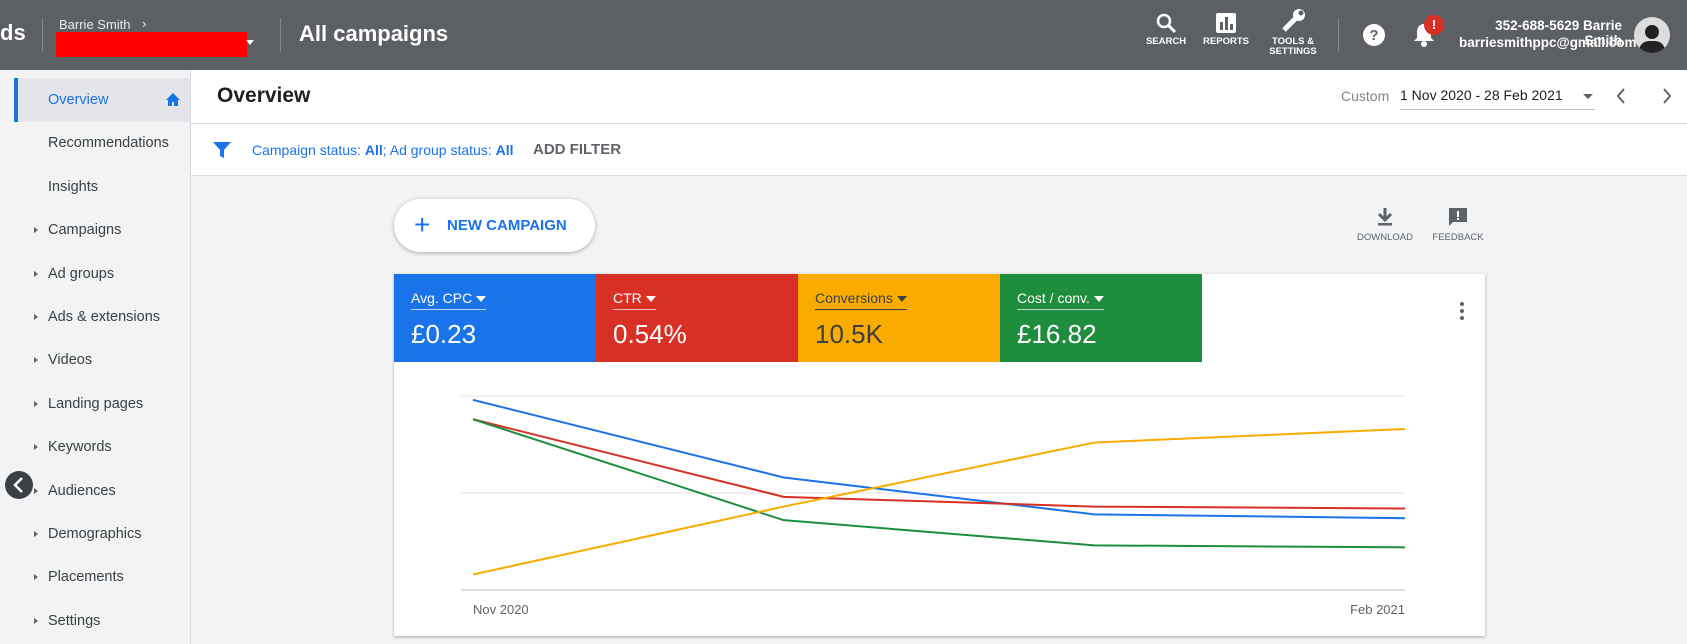 The image size is (1687, 644). Describe the element at coordinates (1385, 224) in the screenshot. I see `download-button: DOWNLOAD` at that location.